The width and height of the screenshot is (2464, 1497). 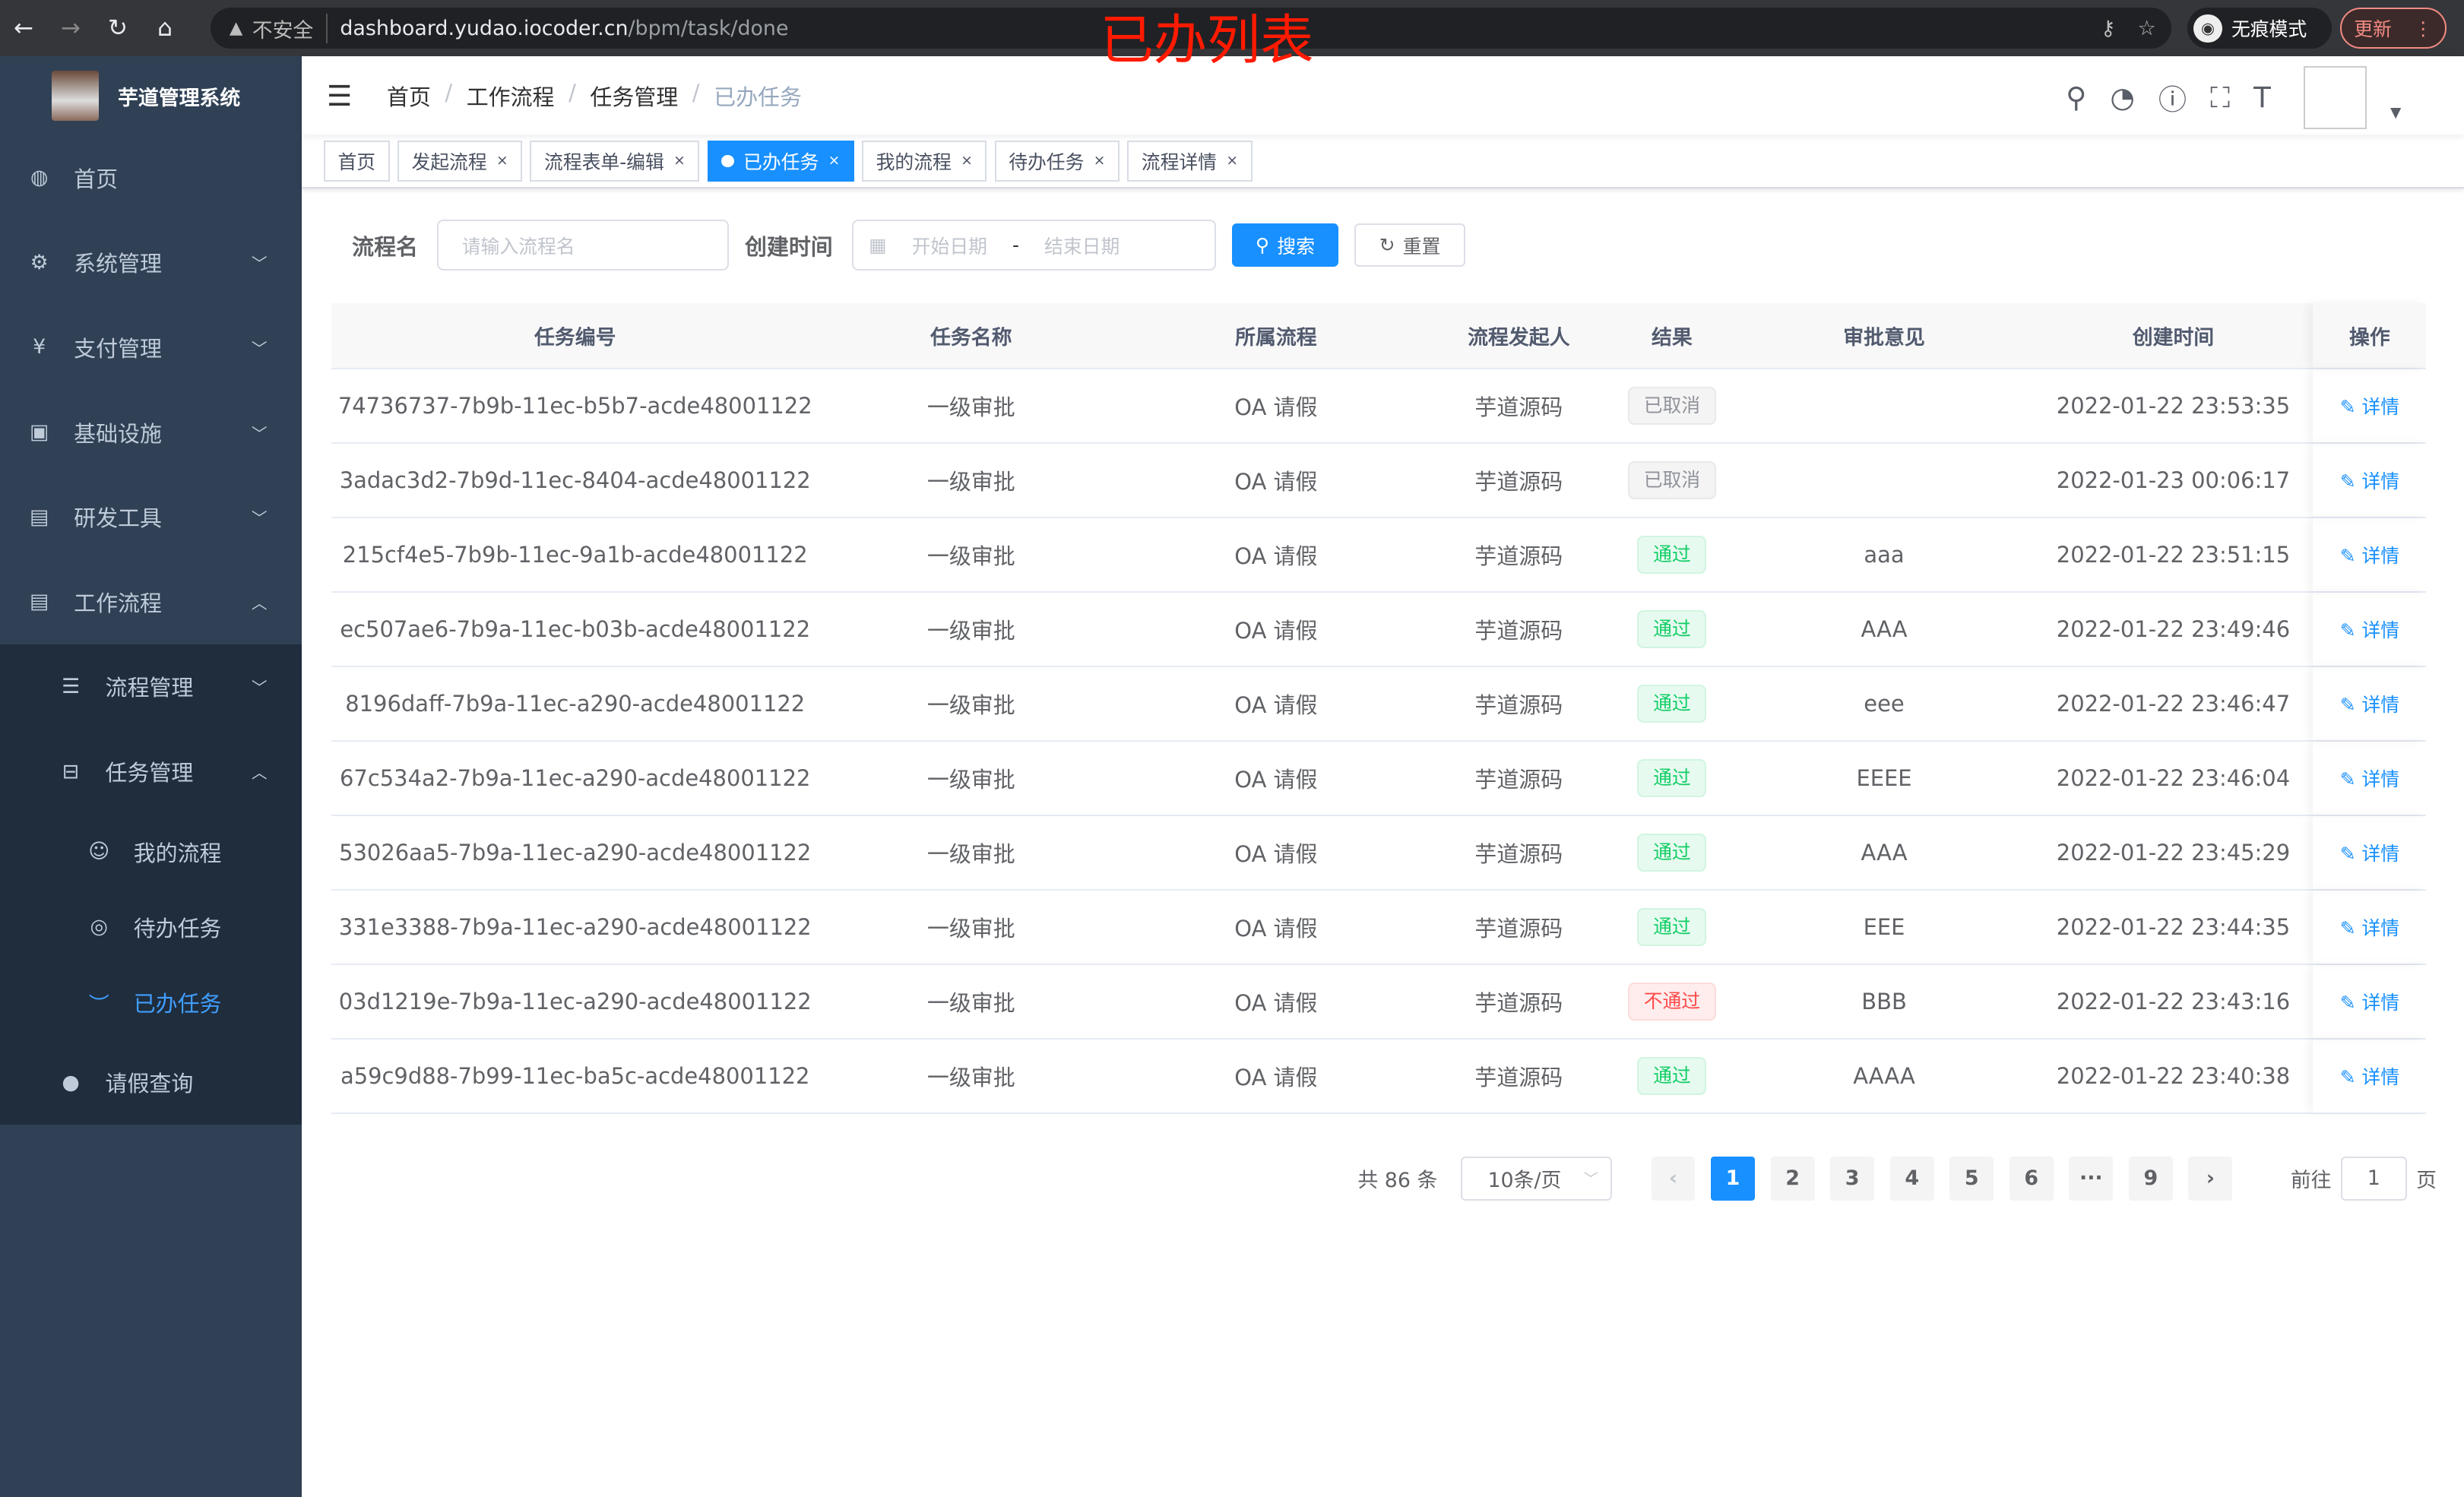 I want to click on tag-item: 发起流程 ×, so click(x=460, y=161).